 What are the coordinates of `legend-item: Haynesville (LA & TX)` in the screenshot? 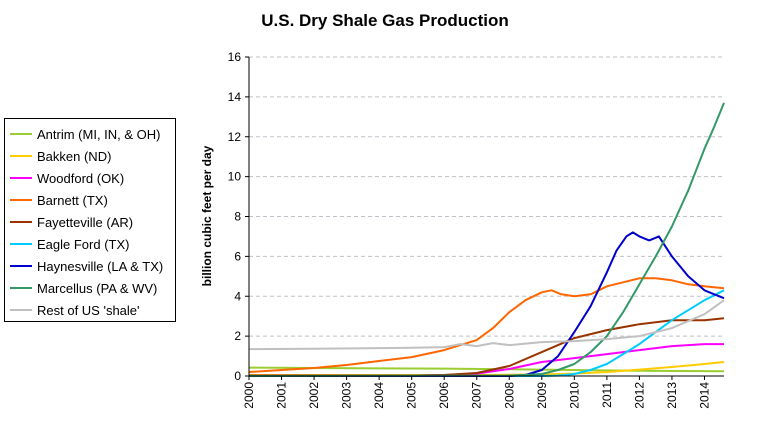 It's located at (90, 266).